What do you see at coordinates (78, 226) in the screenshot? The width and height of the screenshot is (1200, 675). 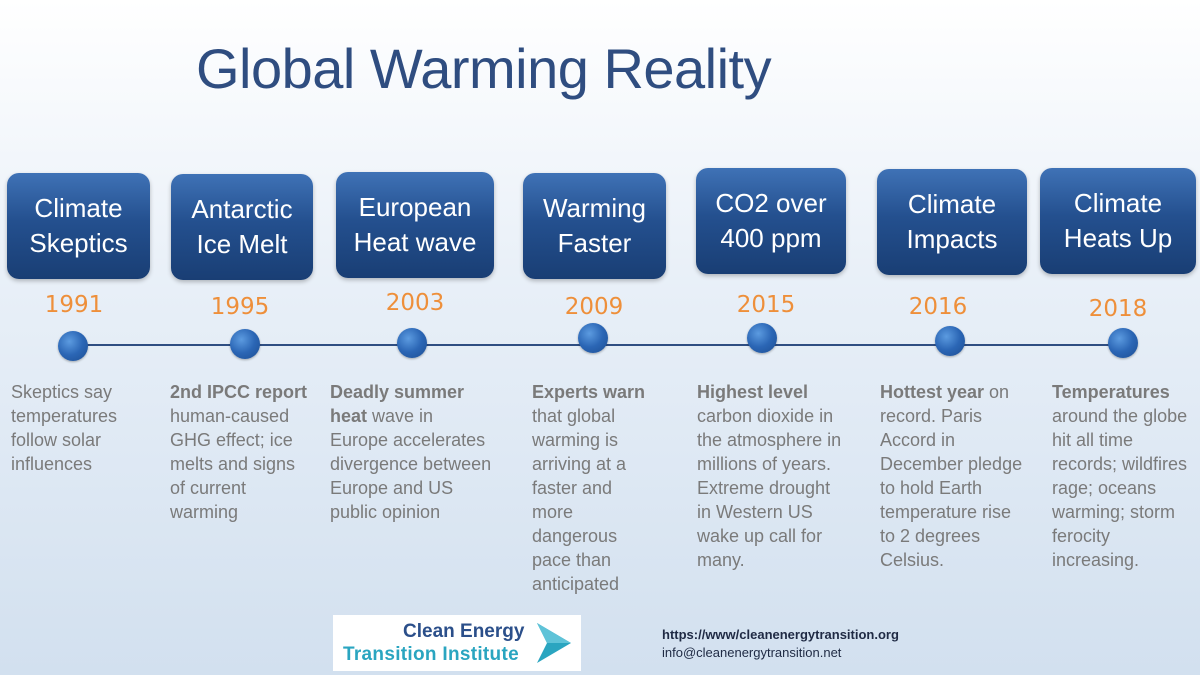 I see `event-card-1991: Climate Skeptics` at bounding box center [78, 226].